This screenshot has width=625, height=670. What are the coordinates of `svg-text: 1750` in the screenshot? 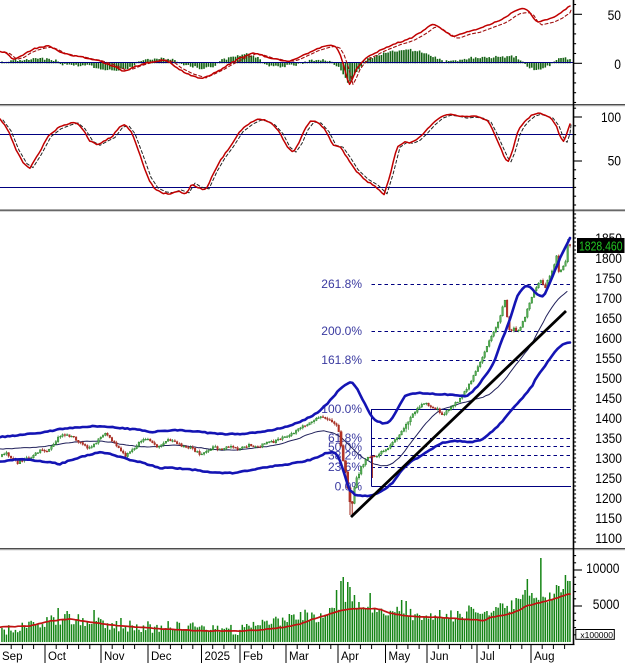 It's located at (608, 278).